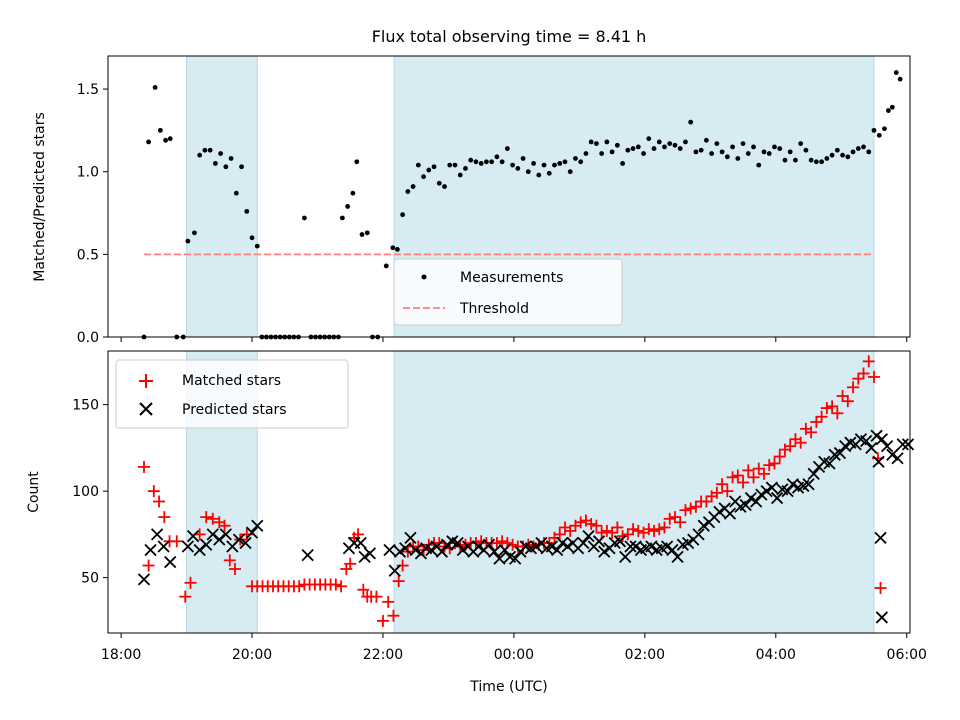 This screenshot has height=720, width=960. Describe the element at coordinates (231, 381) in the screenshot. I see `legend-matched-label: Matched stars` at that location.